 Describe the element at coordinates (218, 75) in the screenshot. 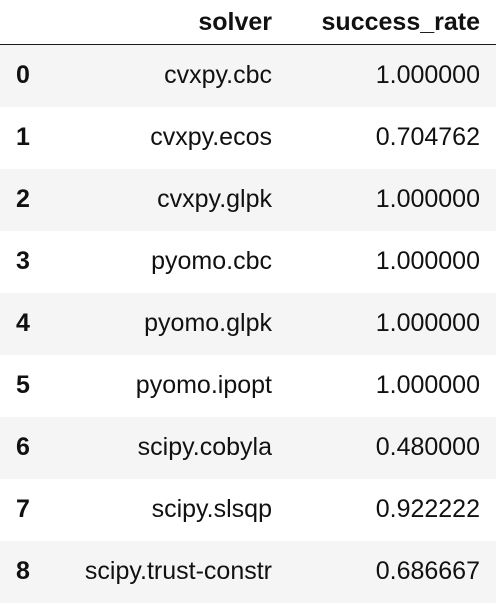

I see `solver-cell: cvxpy.cbc` at that location.